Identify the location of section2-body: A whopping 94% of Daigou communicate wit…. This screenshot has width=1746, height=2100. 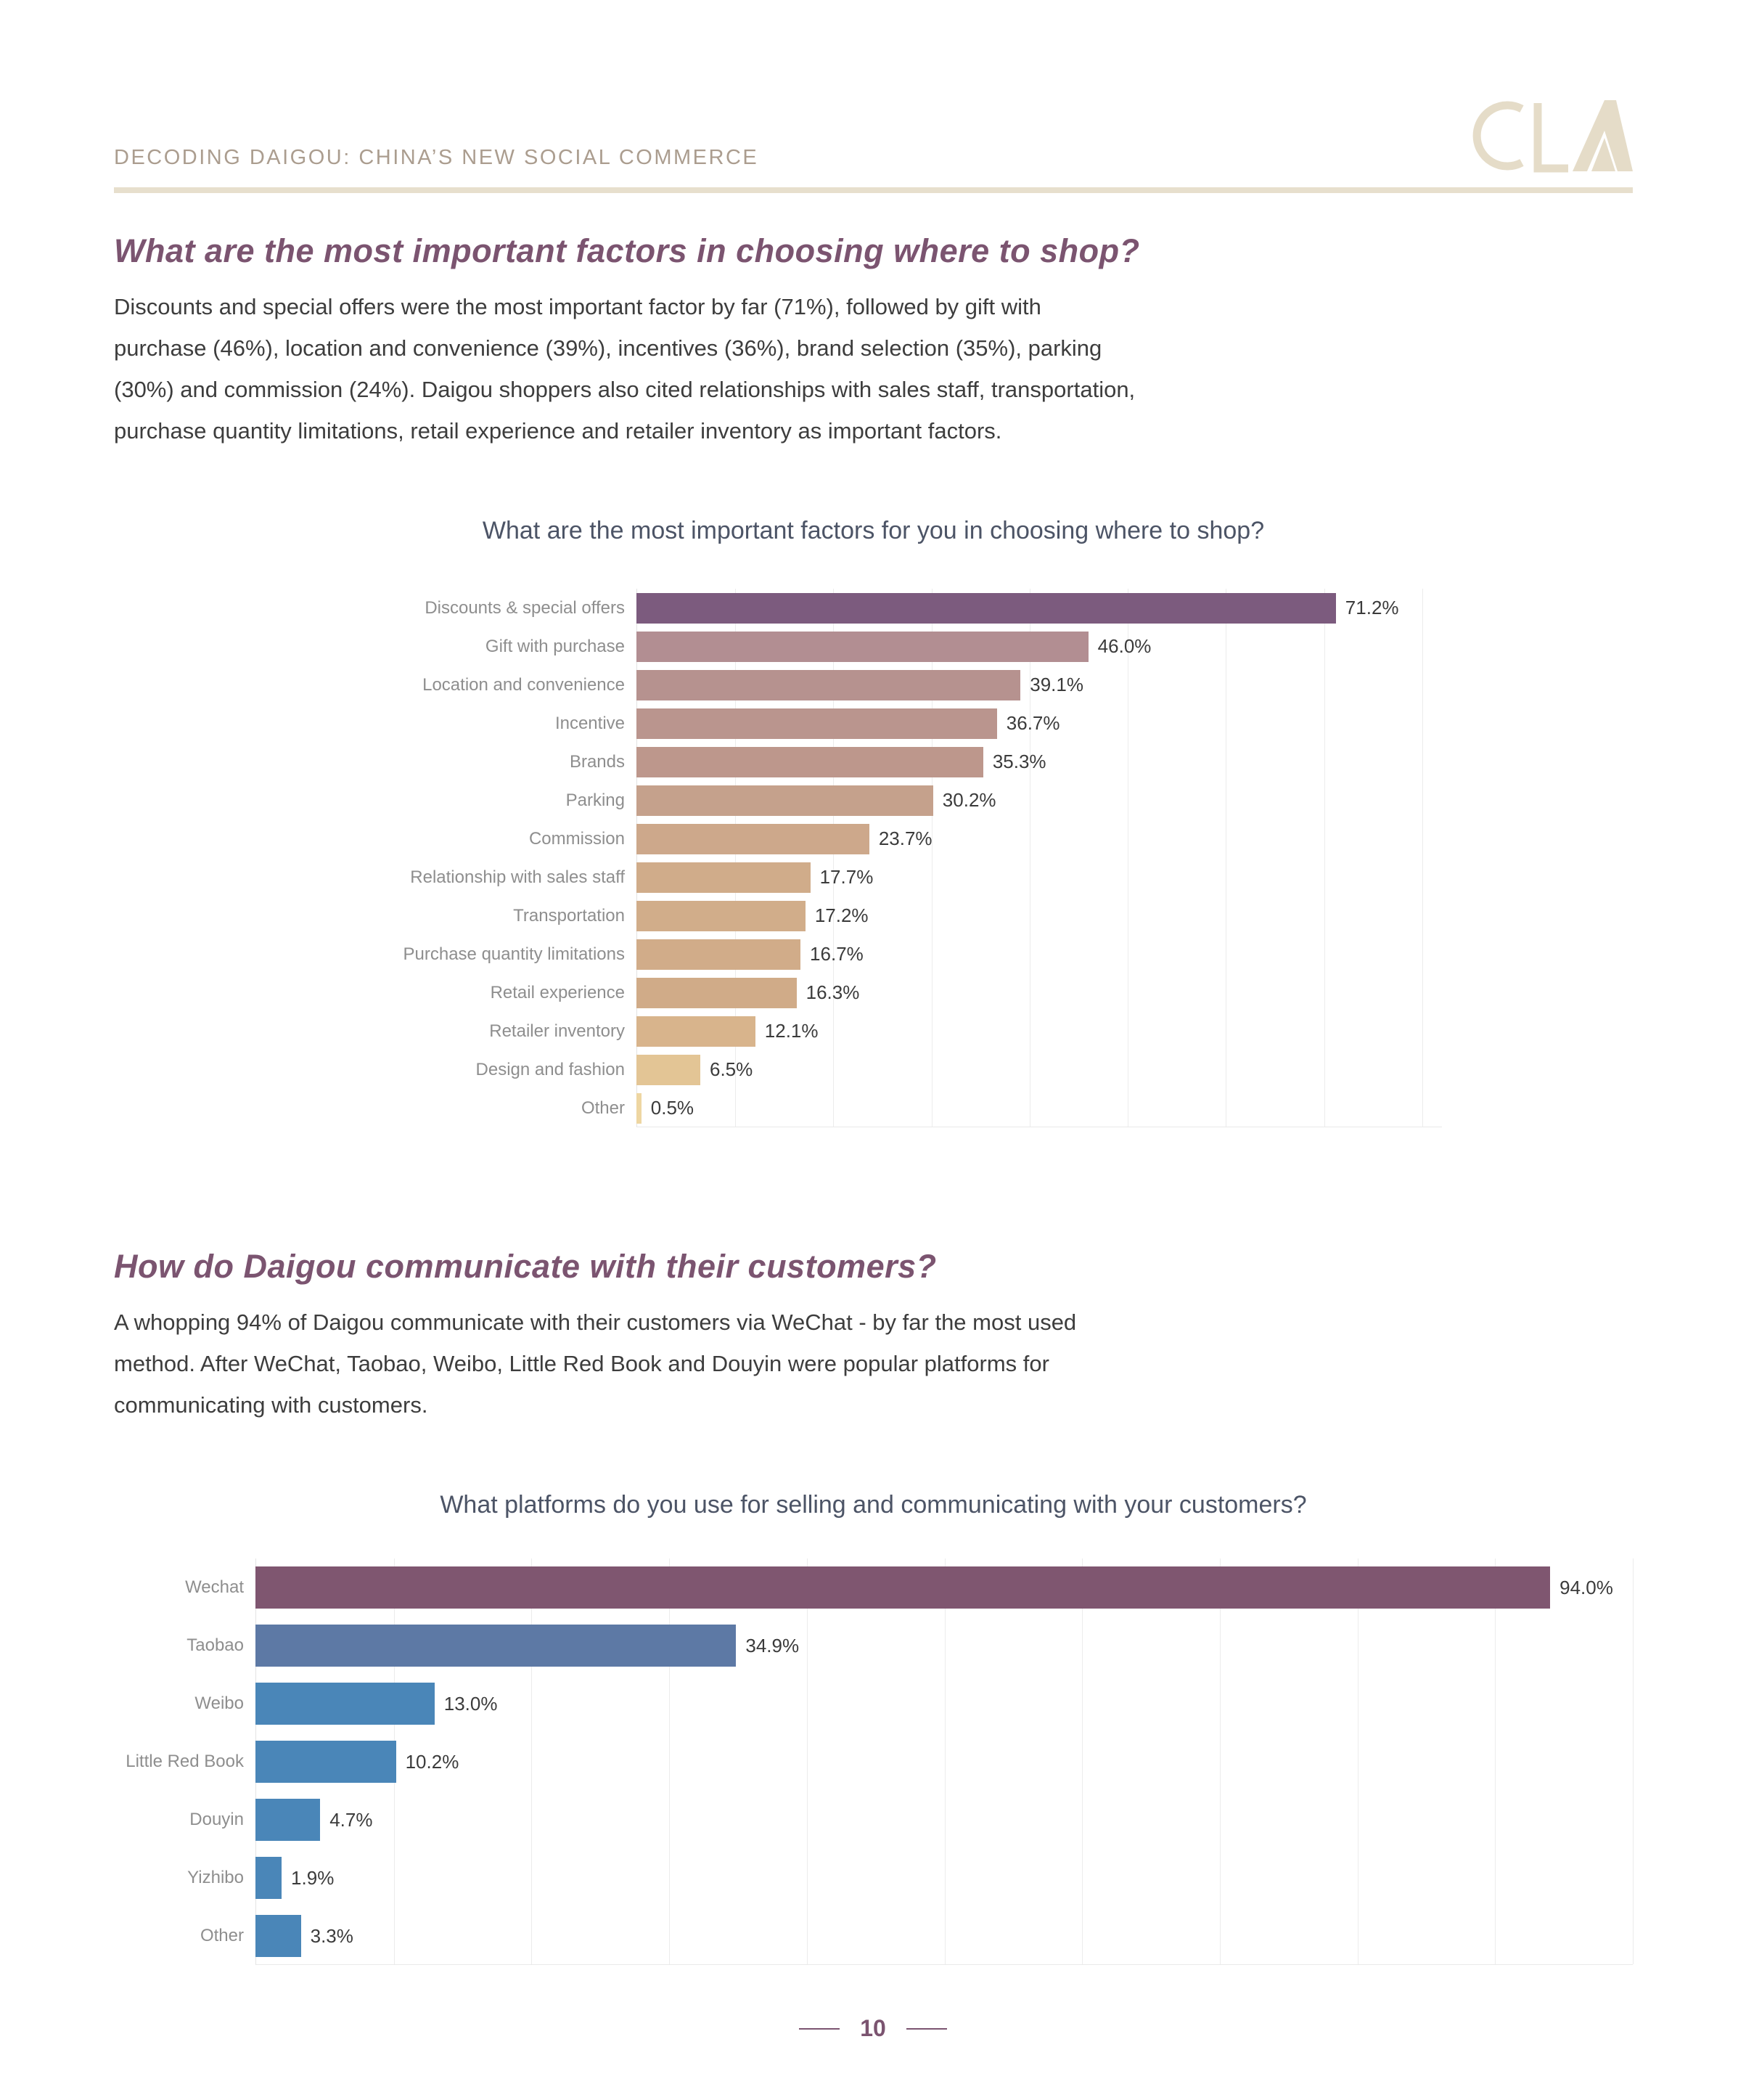
(595, 1364).